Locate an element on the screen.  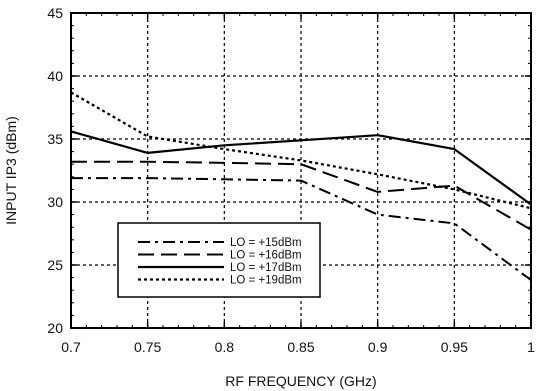
legend-label-4: LO = +19dBm is located at coordinates (266, 281).